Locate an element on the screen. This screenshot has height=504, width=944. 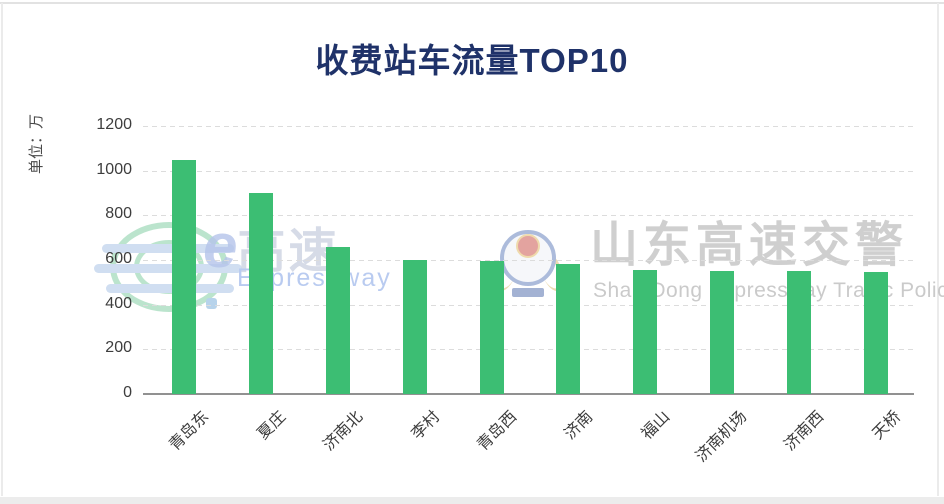
y-tick-label: 200 is located at coordinates (118, 348).